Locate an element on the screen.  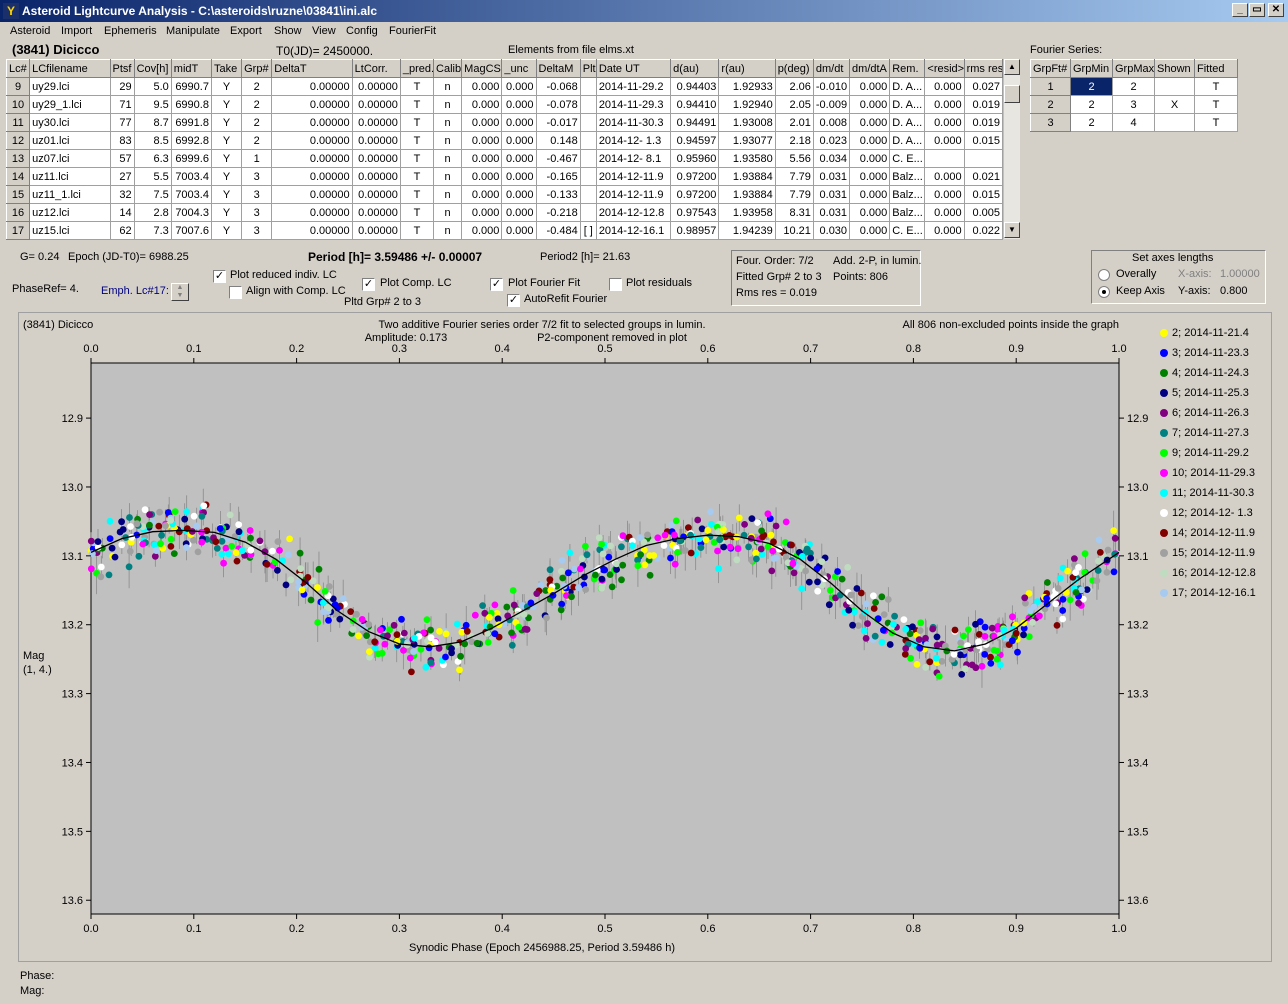
lc-cell: 9.5 is located at coordinates (152, 104).